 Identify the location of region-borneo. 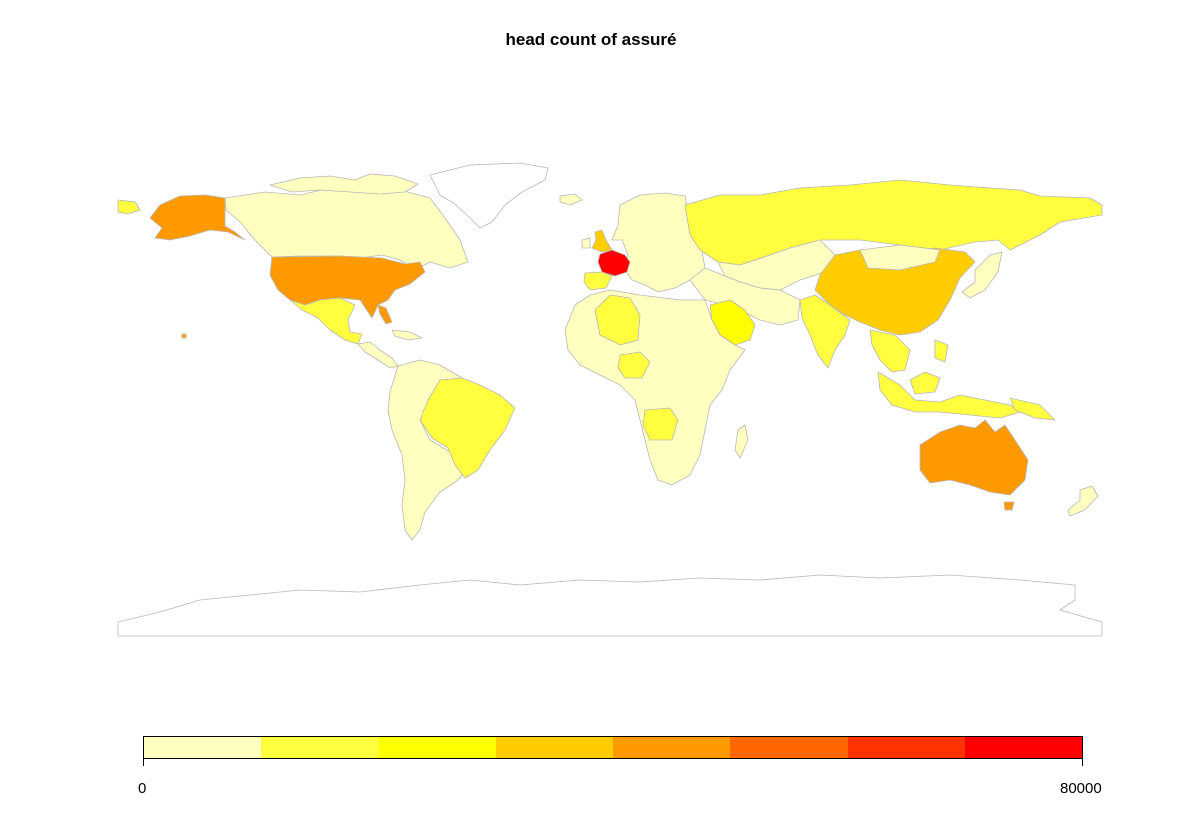
(925, 383).